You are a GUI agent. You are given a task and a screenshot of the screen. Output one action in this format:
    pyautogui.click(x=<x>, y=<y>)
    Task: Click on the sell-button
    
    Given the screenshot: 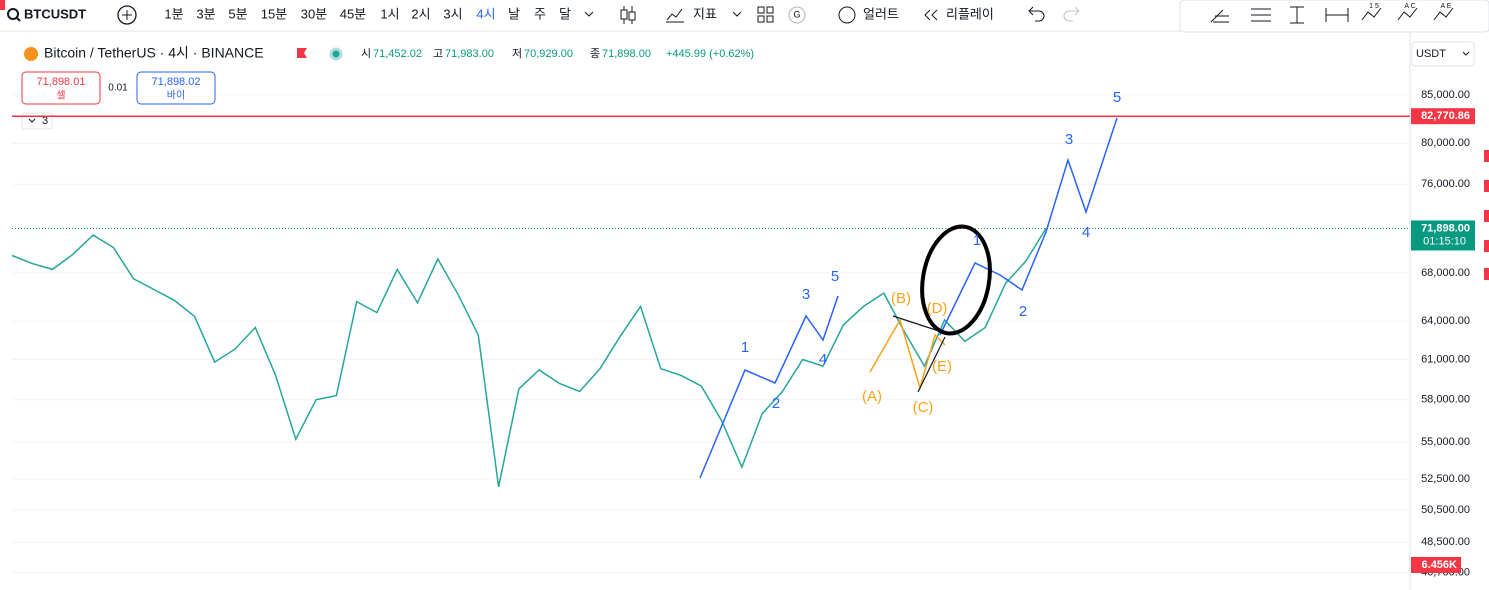 What is the action you would take?
    pyautogui.click(x=61, y=88)
    